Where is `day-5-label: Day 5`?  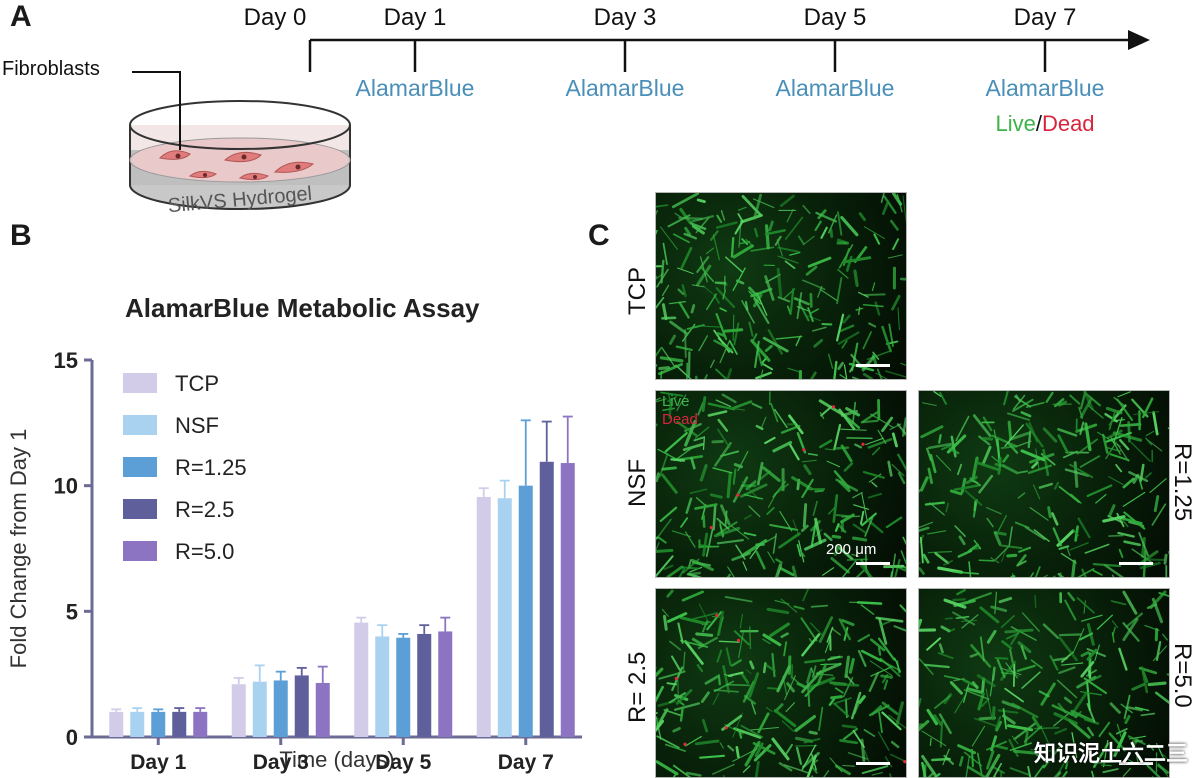 day-5-label: Day 5 is located at coordinates (835, 18).